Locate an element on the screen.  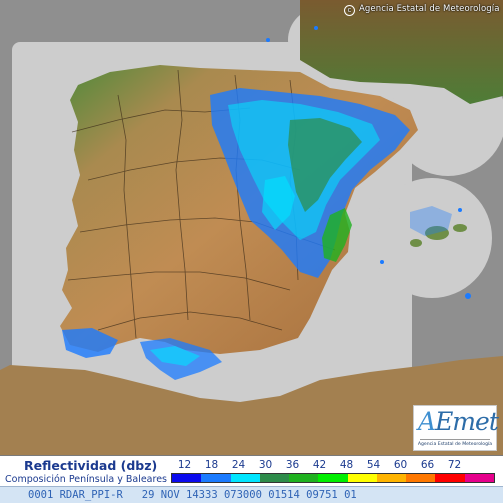
legend-value-54: 54 is located at coordinates (373, 465).